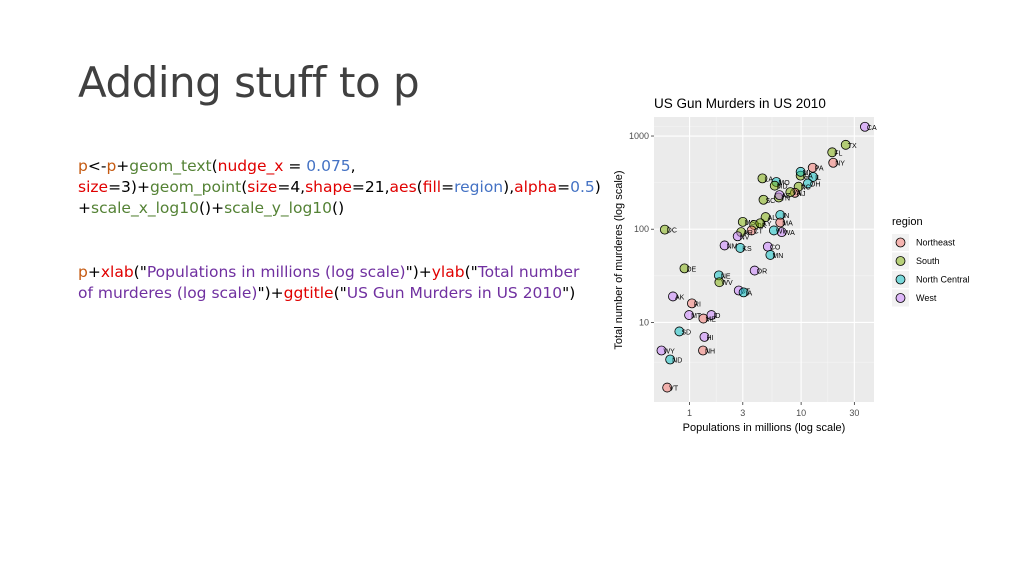  What do you see at coordinates (765, 217) in the screenshot?
I see `point-al` at bounding box center [765, 217].